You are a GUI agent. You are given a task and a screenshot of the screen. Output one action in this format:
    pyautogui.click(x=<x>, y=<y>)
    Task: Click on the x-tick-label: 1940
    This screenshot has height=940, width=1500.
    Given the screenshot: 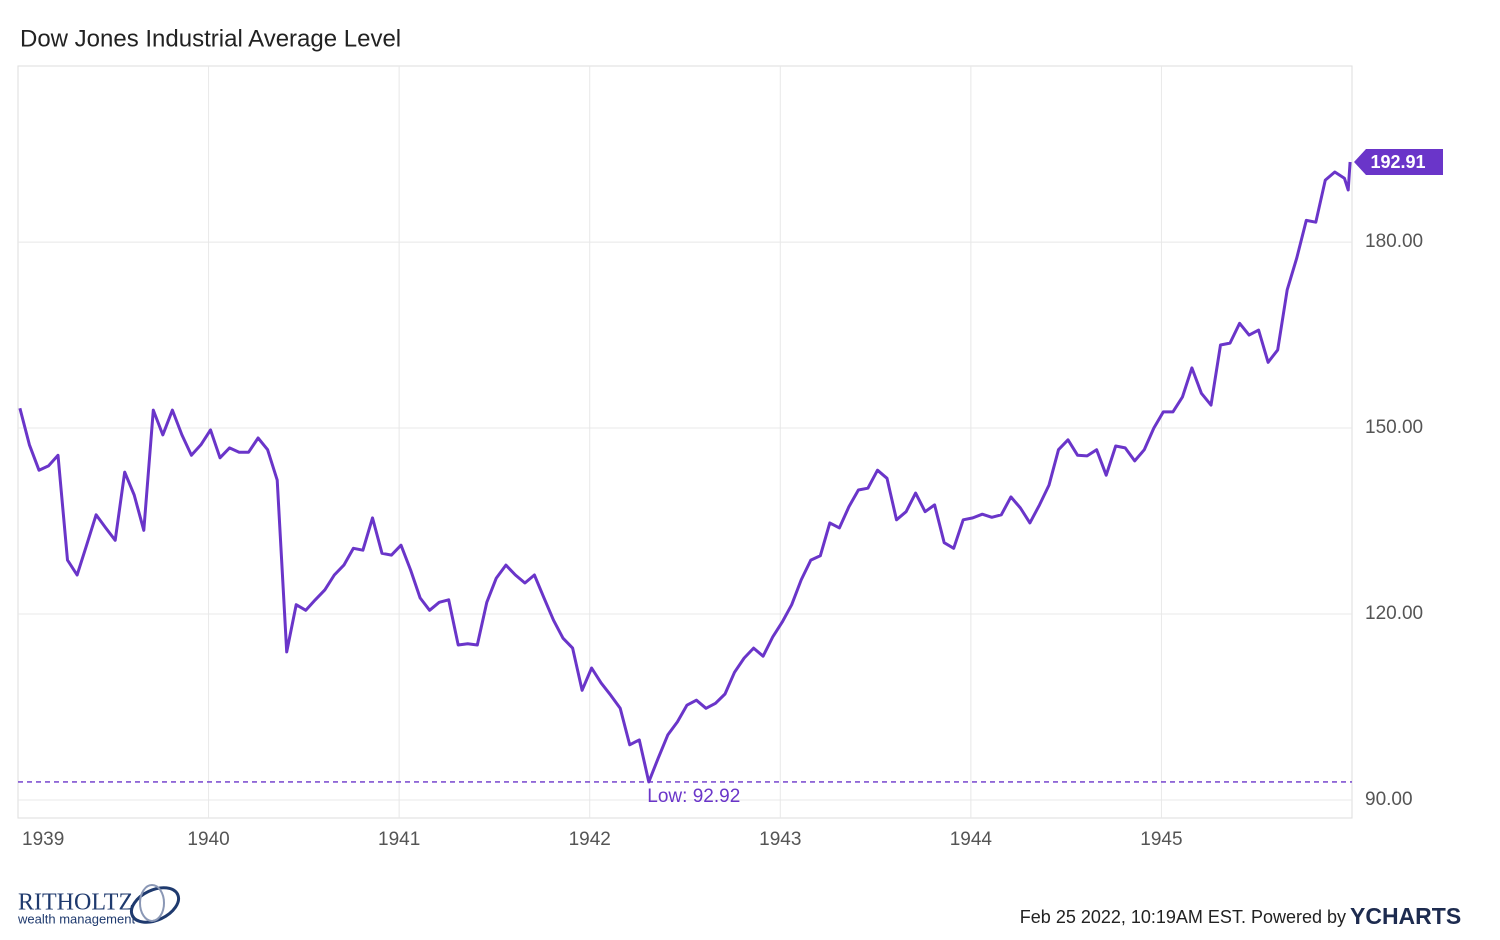 What is the action you would take?
    pyautogui.click(x=208, y=839)
    